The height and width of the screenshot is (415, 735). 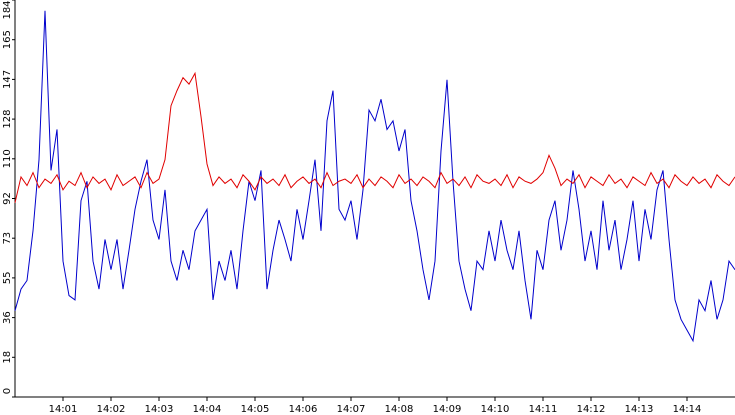 What do you see at coordinates (63, 409) in the screenshot?
I see `x-tick-label: 14:01` at bounding box center [63, 409].